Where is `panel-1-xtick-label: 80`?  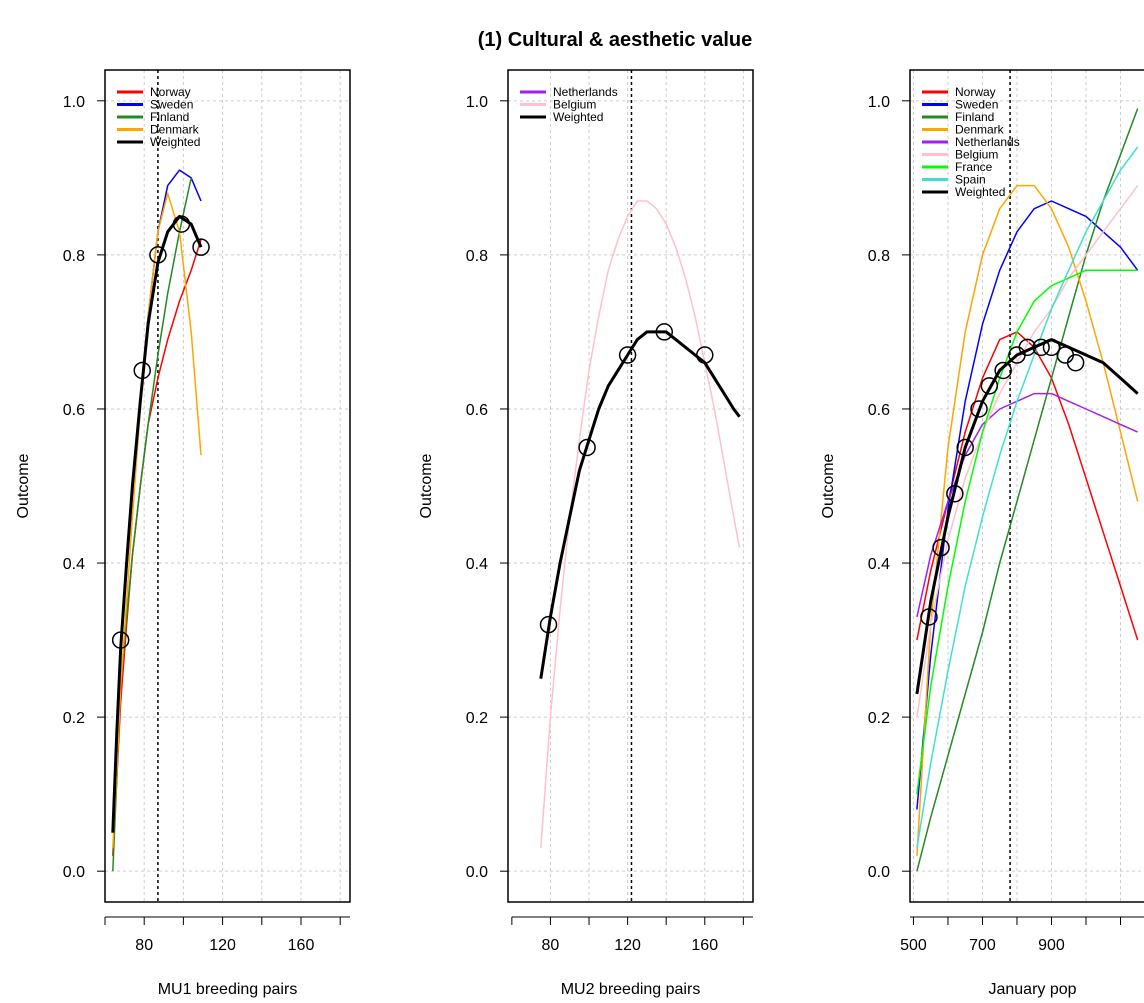 panel-1-xtick-label: 80 is located at coordinates (144, 945).